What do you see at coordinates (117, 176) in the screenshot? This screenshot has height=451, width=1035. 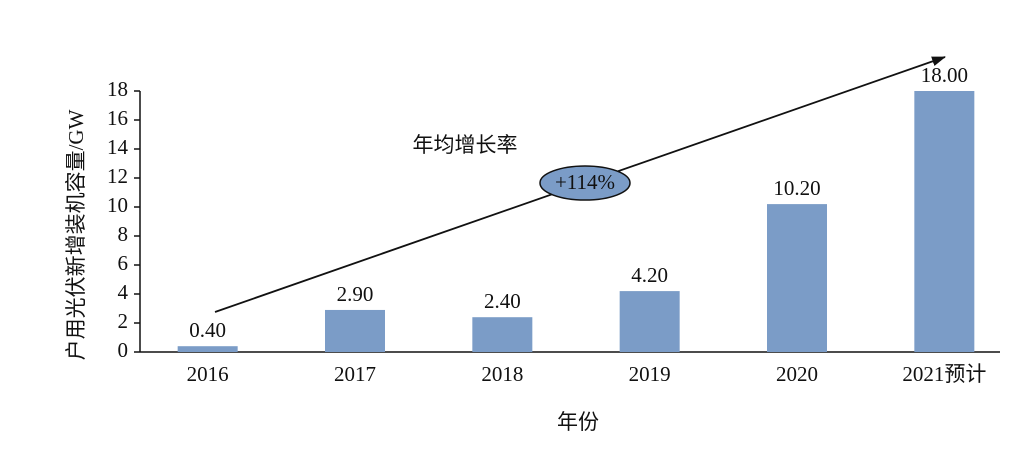 I see `y-tick-label: 12` at bounding box center [117, 176].